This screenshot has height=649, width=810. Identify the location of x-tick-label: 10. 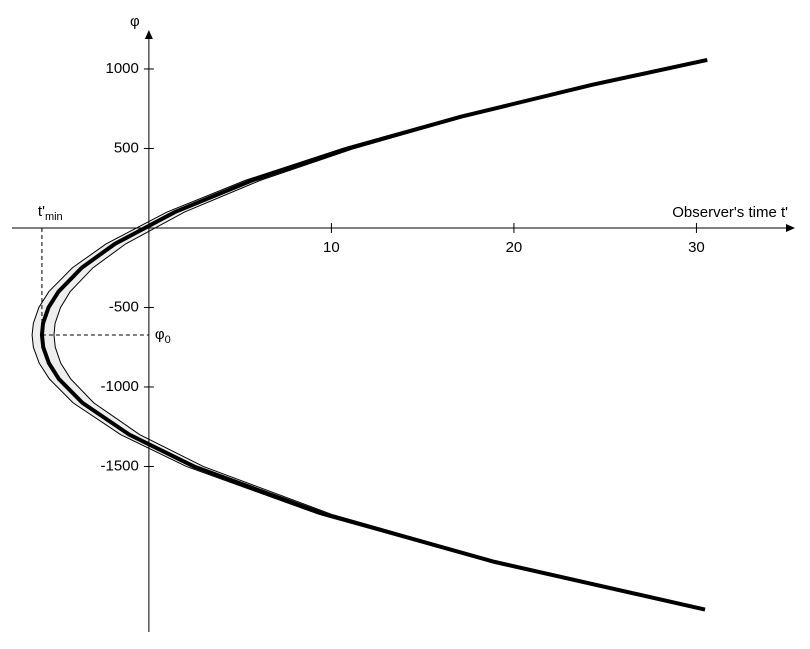
(331, 247).